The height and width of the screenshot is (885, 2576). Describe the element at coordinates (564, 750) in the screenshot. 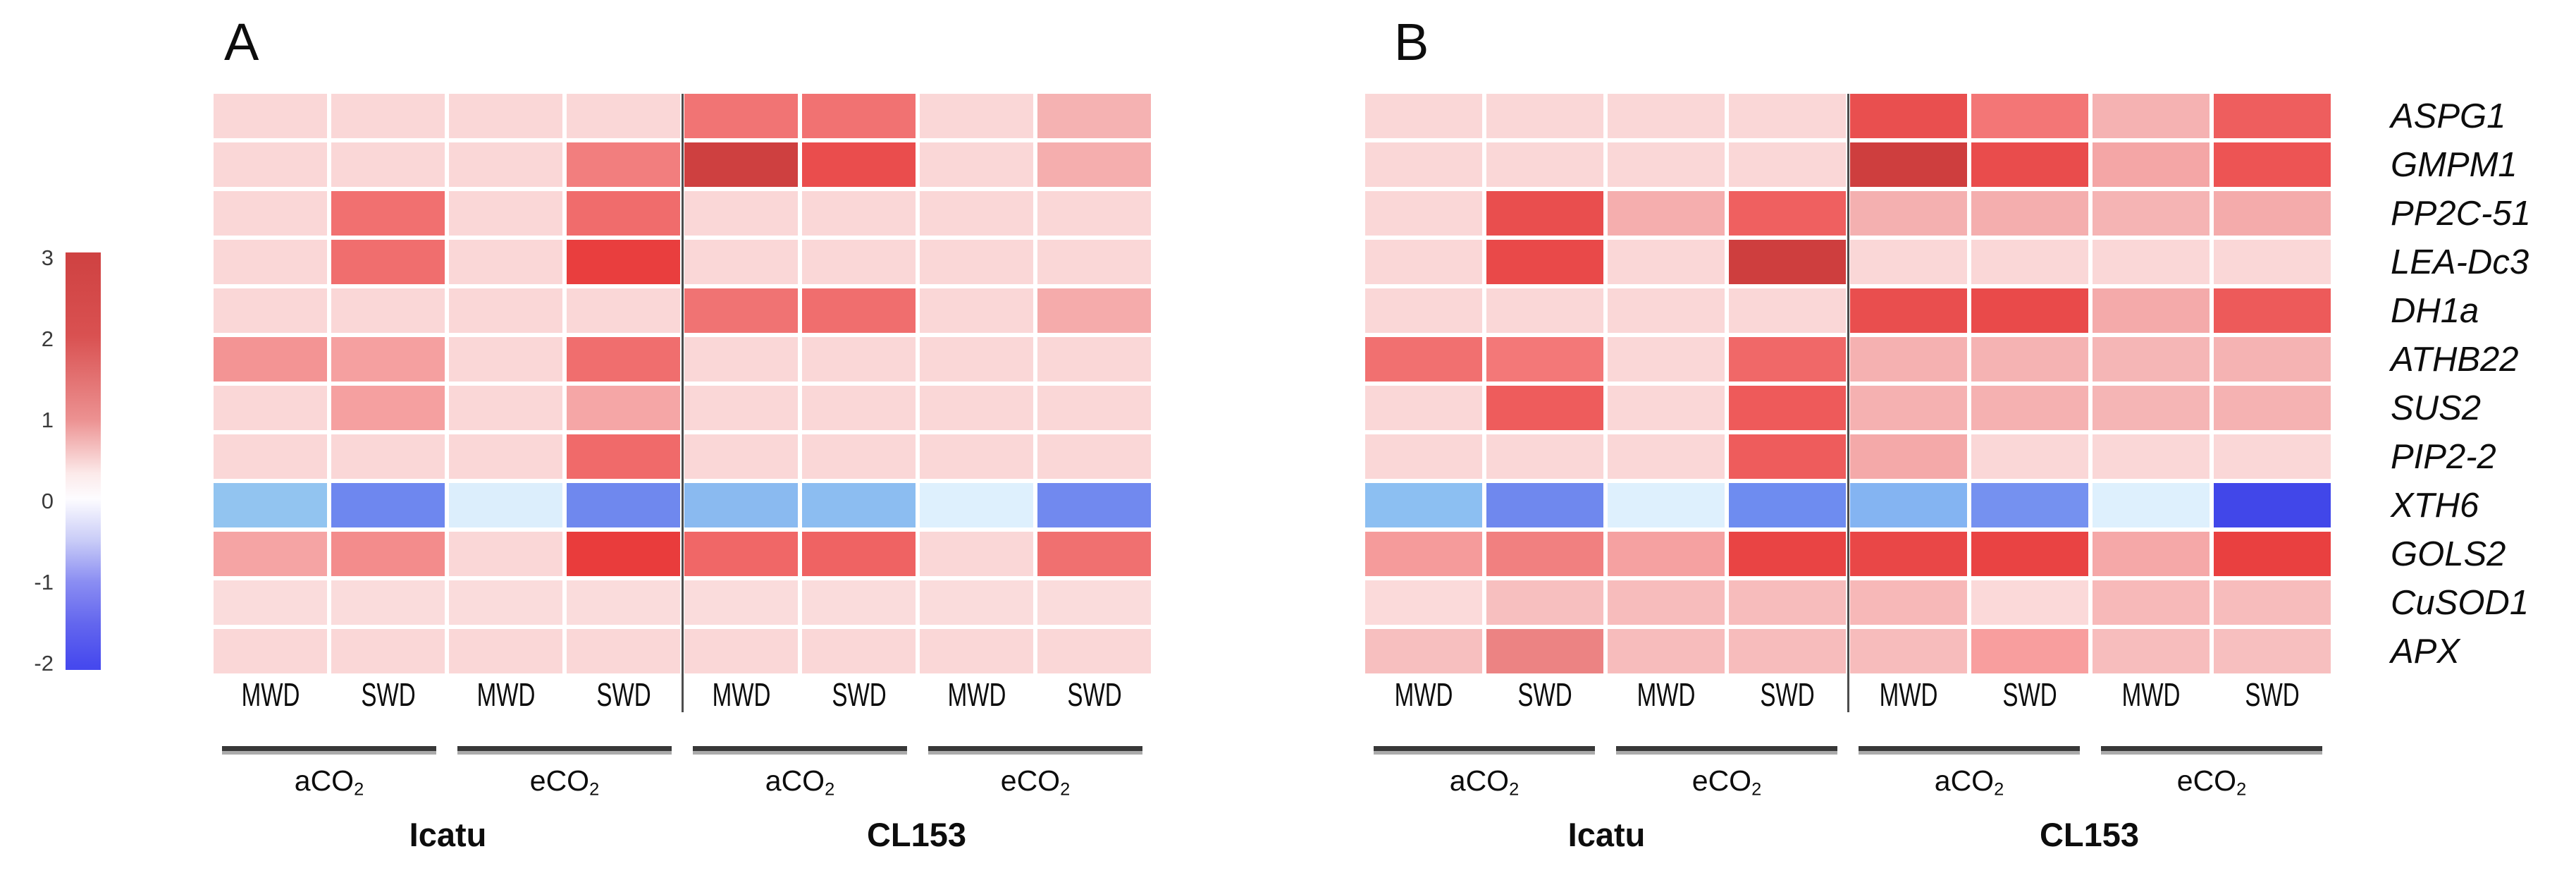

I see `co2-group-underline` at that location.